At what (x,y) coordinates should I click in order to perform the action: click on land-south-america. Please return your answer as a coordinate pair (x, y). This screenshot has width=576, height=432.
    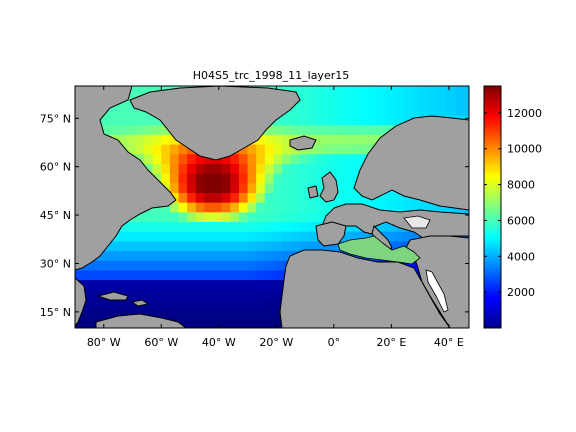
    Looking at the image, I should click on (141, 320).